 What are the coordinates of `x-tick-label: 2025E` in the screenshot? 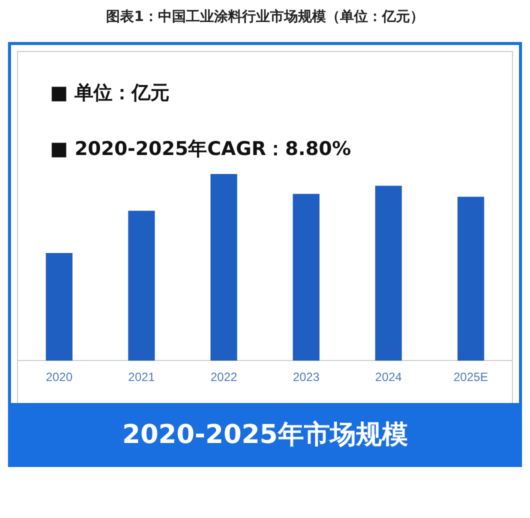 It's located at (470, 377).